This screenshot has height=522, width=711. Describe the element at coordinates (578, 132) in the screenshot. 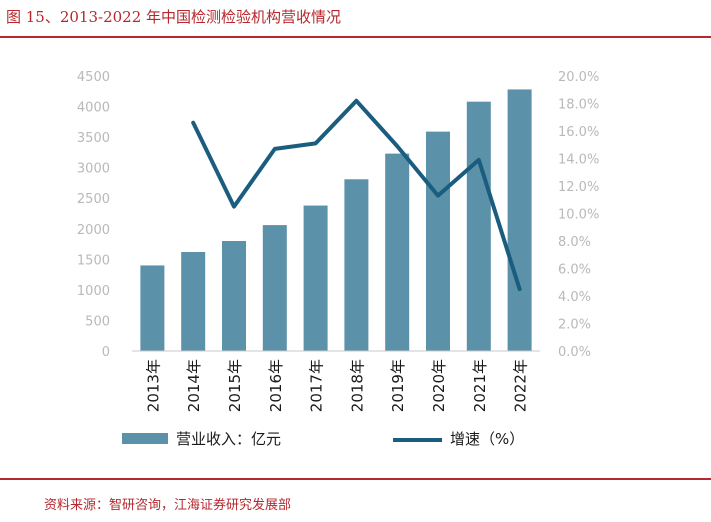

I see `y-right-tick-label: 16.0%` at that location.